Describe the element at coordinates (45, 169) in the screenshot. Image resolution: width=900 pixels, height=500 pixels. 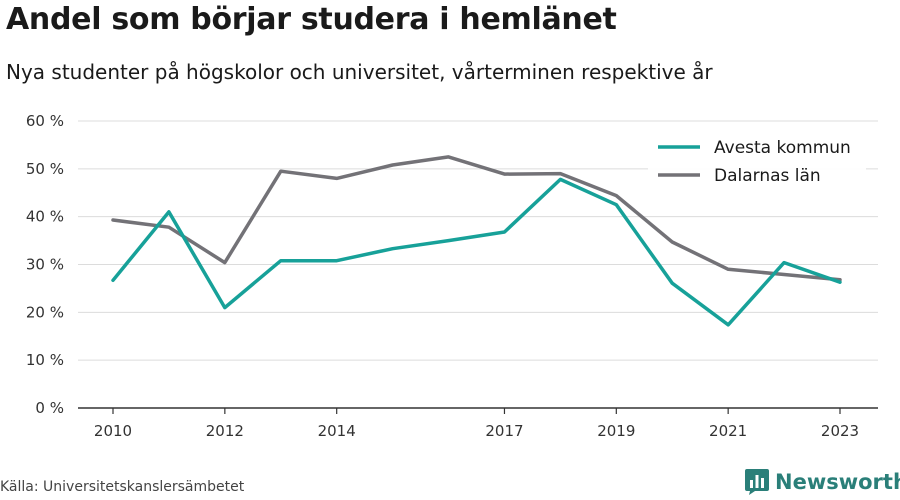
I see `y-tick-label: 50 %` at that location.